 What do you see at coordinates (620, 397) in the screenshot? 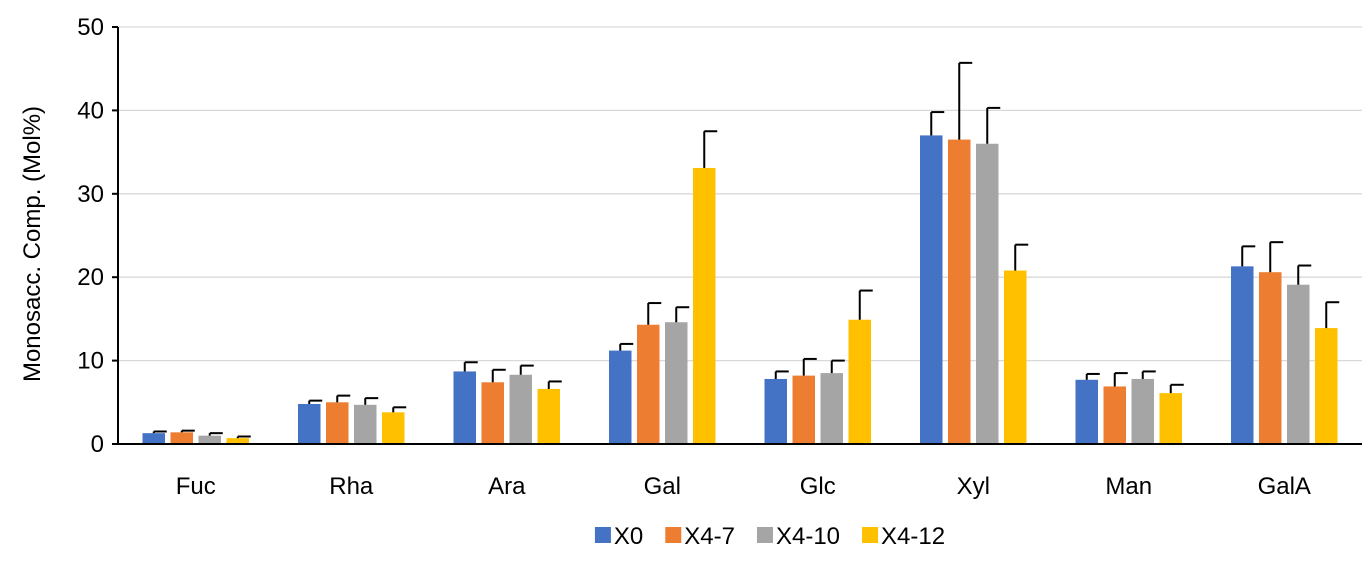
I see `bar-x0-gal` at bounding box center [620, 397].